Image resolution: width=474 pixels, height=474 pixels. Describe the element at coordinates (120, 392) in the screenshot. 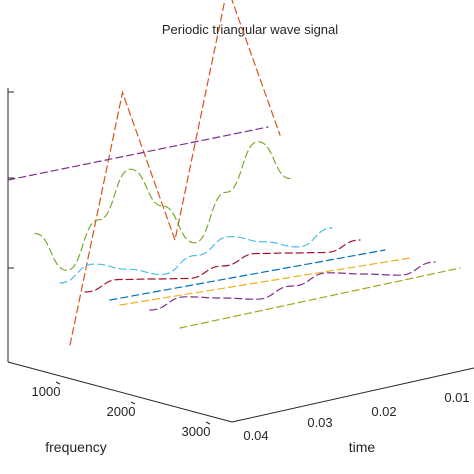

I see `frequency-axis-line` at that location.